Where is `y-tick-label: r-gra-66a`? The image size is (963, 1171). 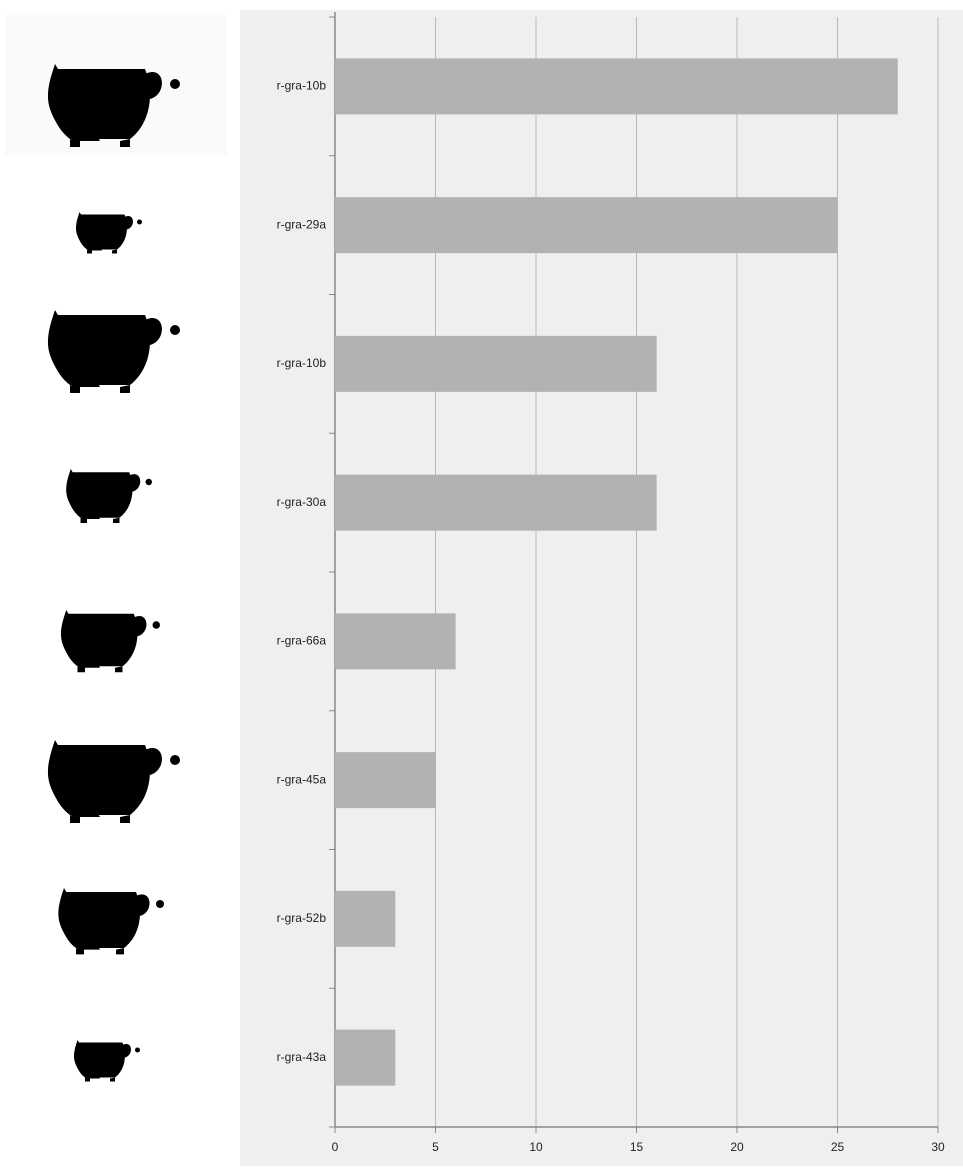
y-tick-label: r-gra-66a is located at coordinates (302, 641).